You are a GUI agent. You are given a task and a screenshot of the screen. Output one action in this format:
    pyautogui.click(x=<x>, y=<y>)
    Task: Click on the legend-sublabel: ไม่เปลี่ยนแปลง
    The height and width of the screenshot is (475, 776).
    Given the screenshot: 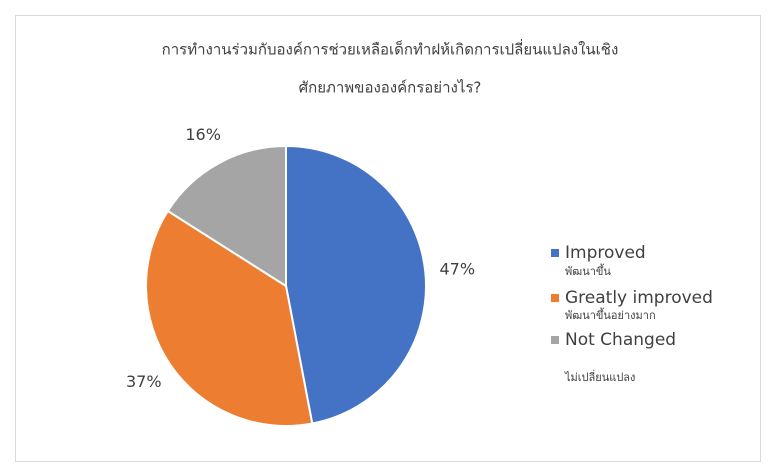 What is the action you would take?
    pyautogui.click(x=599, y=376)
    